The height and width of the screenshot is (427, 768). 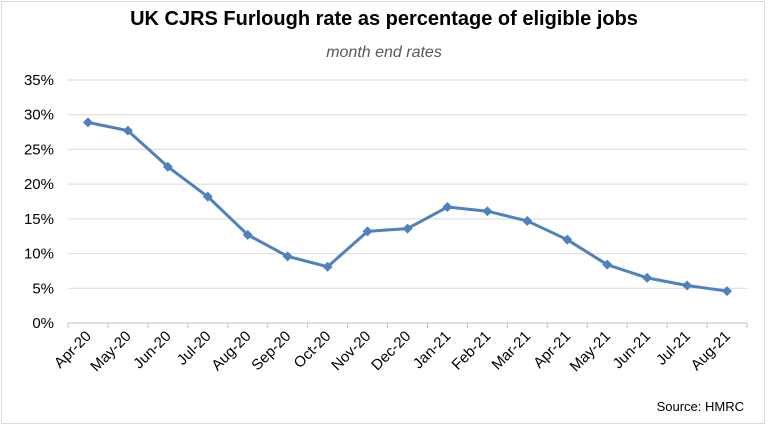 I want to click on y-tick-label: 25%, so click(x=39, y=149).